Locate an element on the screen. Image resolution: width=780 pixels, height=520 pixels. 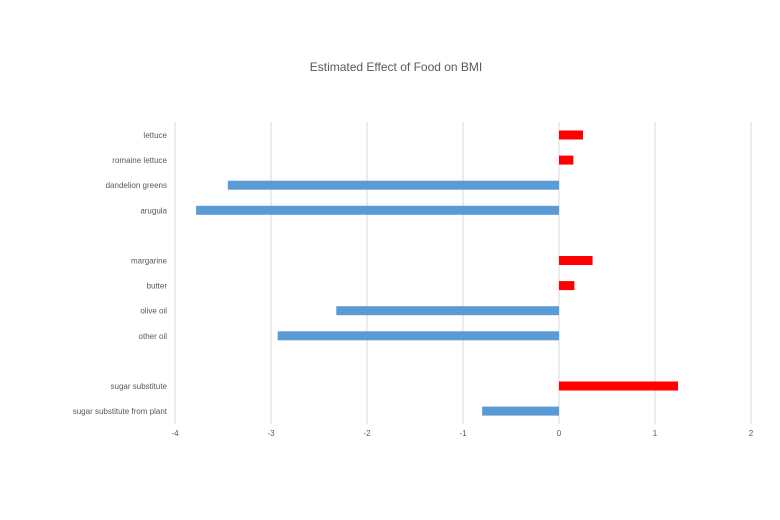
category-label: margarine is located at coordinates (149, 261).